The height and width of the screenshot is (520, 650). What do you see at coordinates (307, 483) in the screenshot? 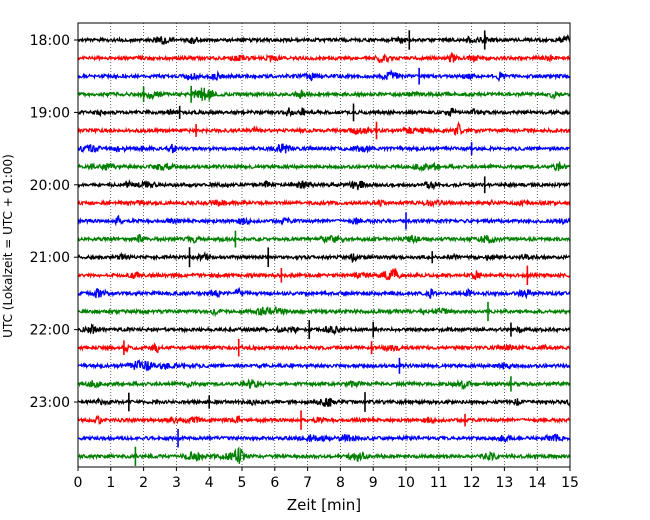
I see `x-tick-label: 7` at bounding box center [307, 483].